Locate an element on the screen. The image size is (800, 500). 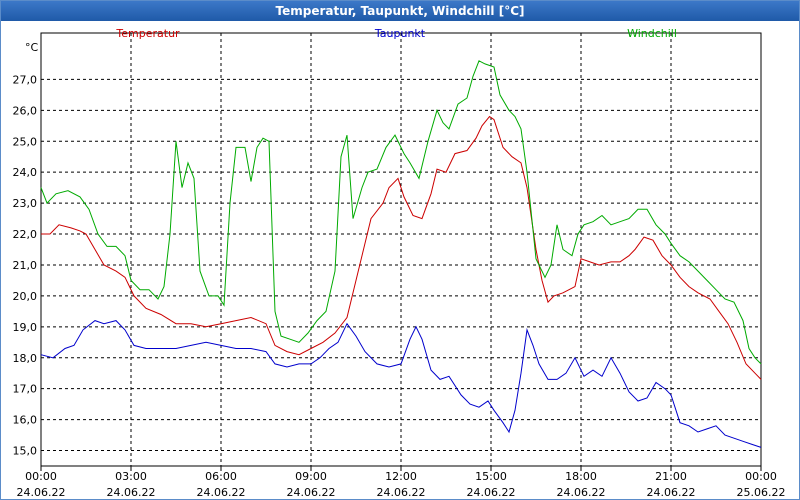
x-tick-date-label: 25.06.22 is located at coordinates (761, 492).